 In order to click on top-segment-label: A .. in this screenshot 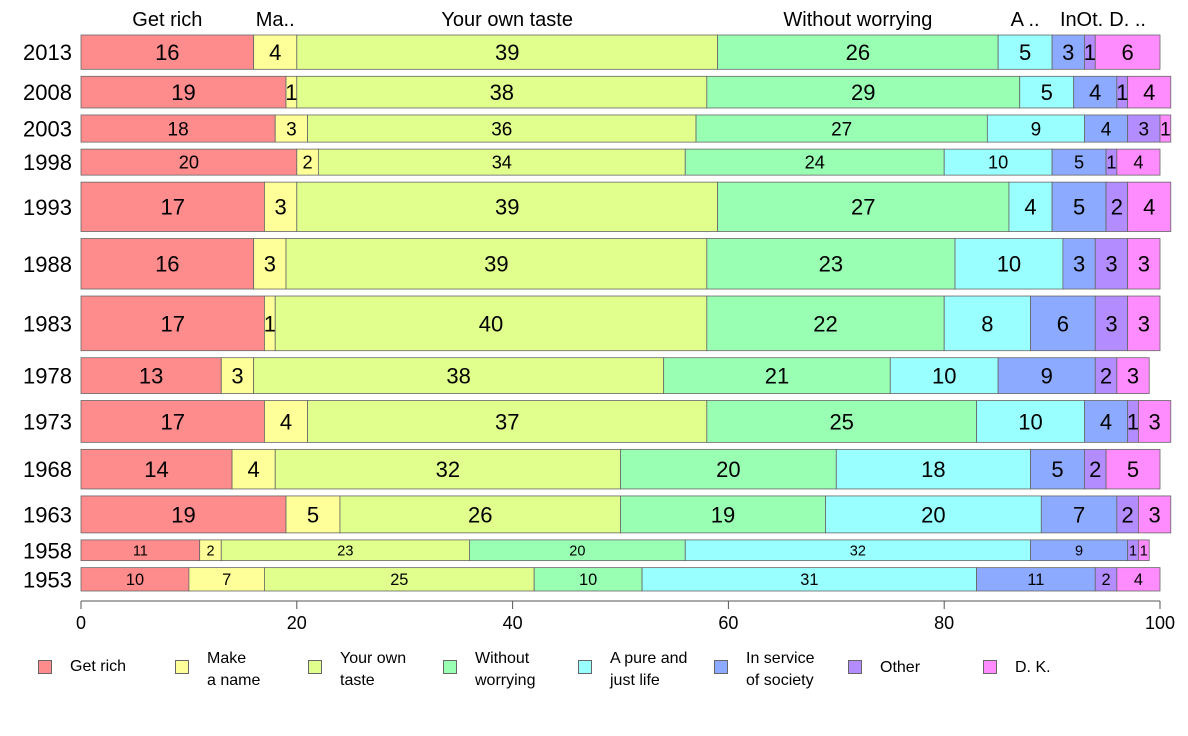, I will do `click(1025, 20)`.